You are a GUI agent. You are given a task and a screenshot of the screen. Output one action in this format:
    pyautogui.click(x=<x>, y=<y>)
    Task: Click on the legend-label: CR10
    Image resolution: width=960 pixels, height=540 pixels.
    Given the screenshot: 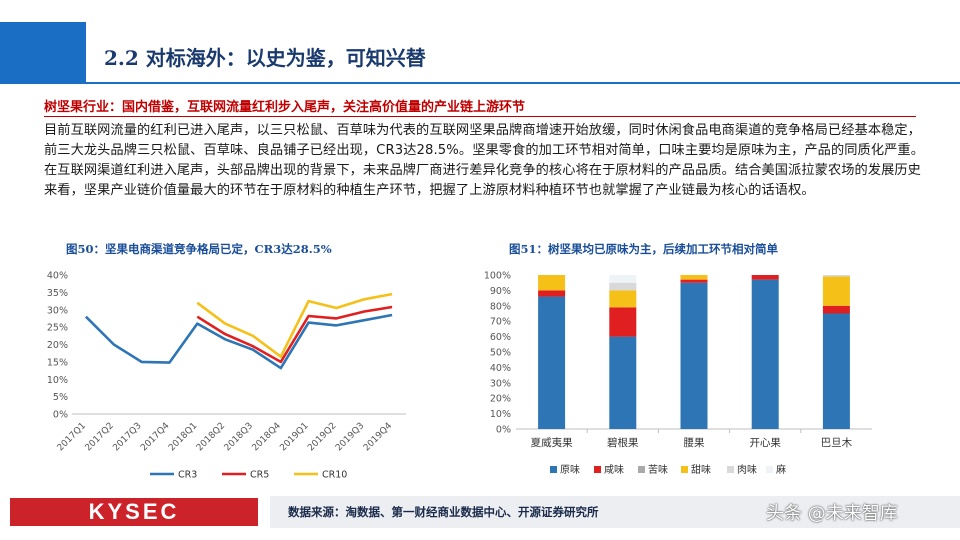 What is the action you would take?
    pyautogui.click(x=334, y=475)
    